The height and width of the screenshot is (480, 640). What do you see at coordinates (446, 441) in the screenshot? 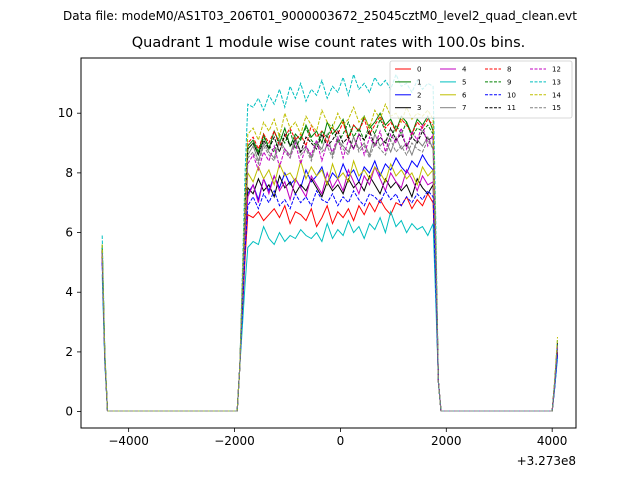
I see `x-tick-label: 2000` at bounding box center [446, 441].